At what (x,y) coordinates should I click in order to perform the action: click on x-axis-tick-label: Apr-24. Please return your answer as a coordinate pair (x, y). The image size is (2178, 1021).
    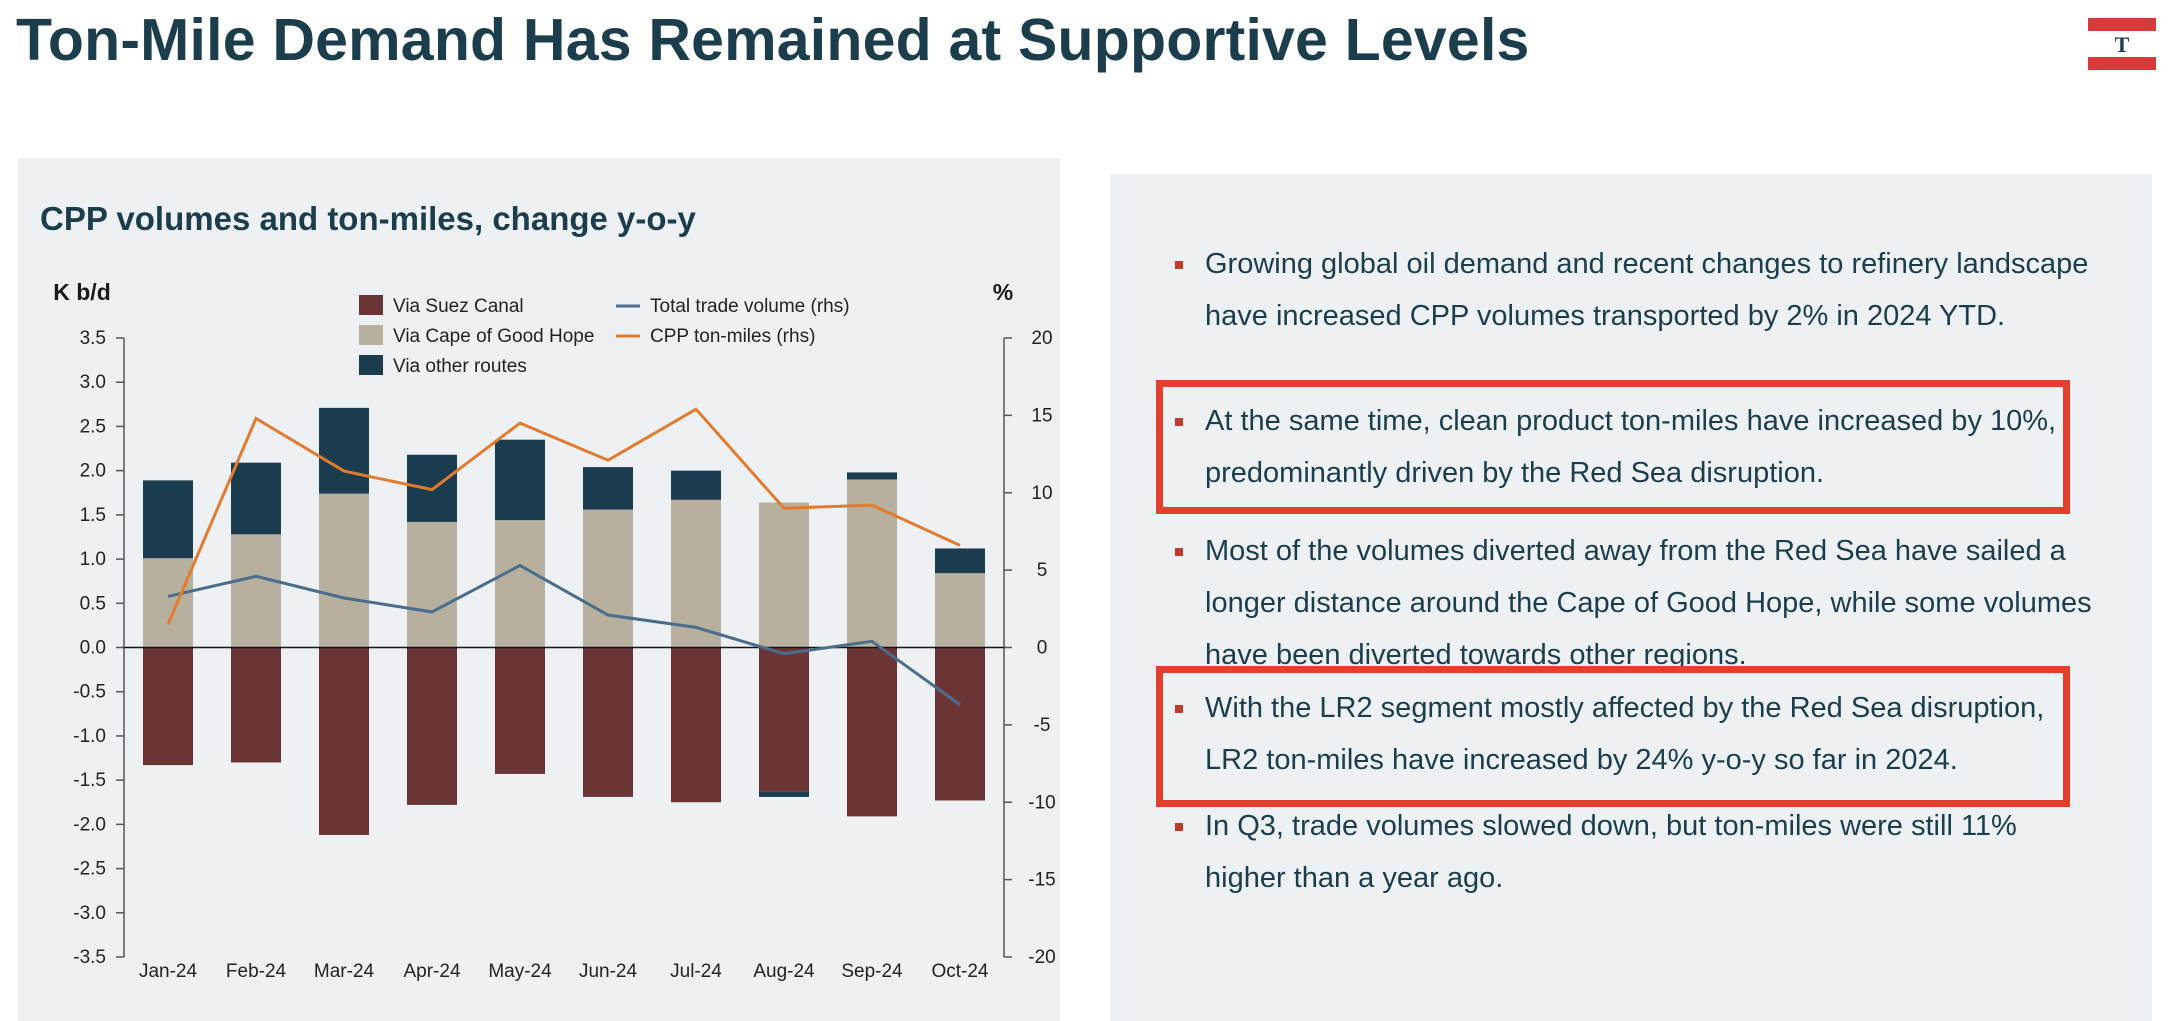
    Looking at the image, I should click on (431, 971).